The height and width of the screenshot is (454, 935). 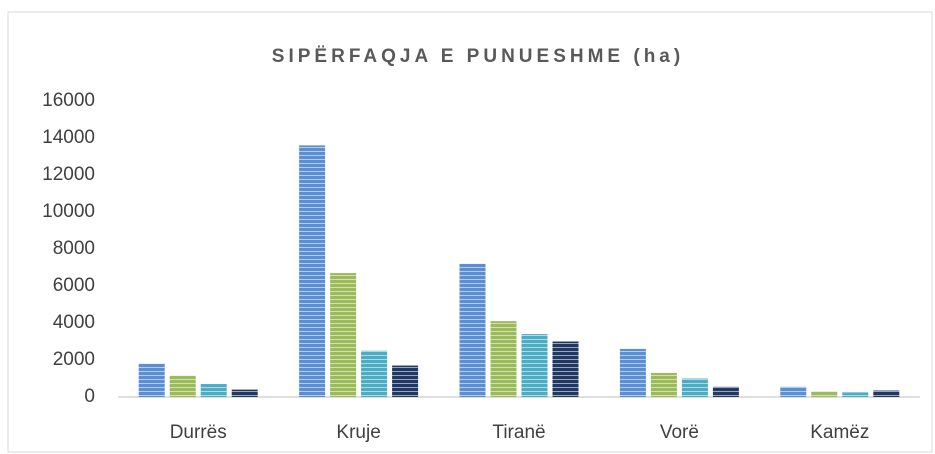 What do you see at coordinates (68, 100) in the screenshot?
I see `y-tick-label: 16000` at bounding box center [68, 100].